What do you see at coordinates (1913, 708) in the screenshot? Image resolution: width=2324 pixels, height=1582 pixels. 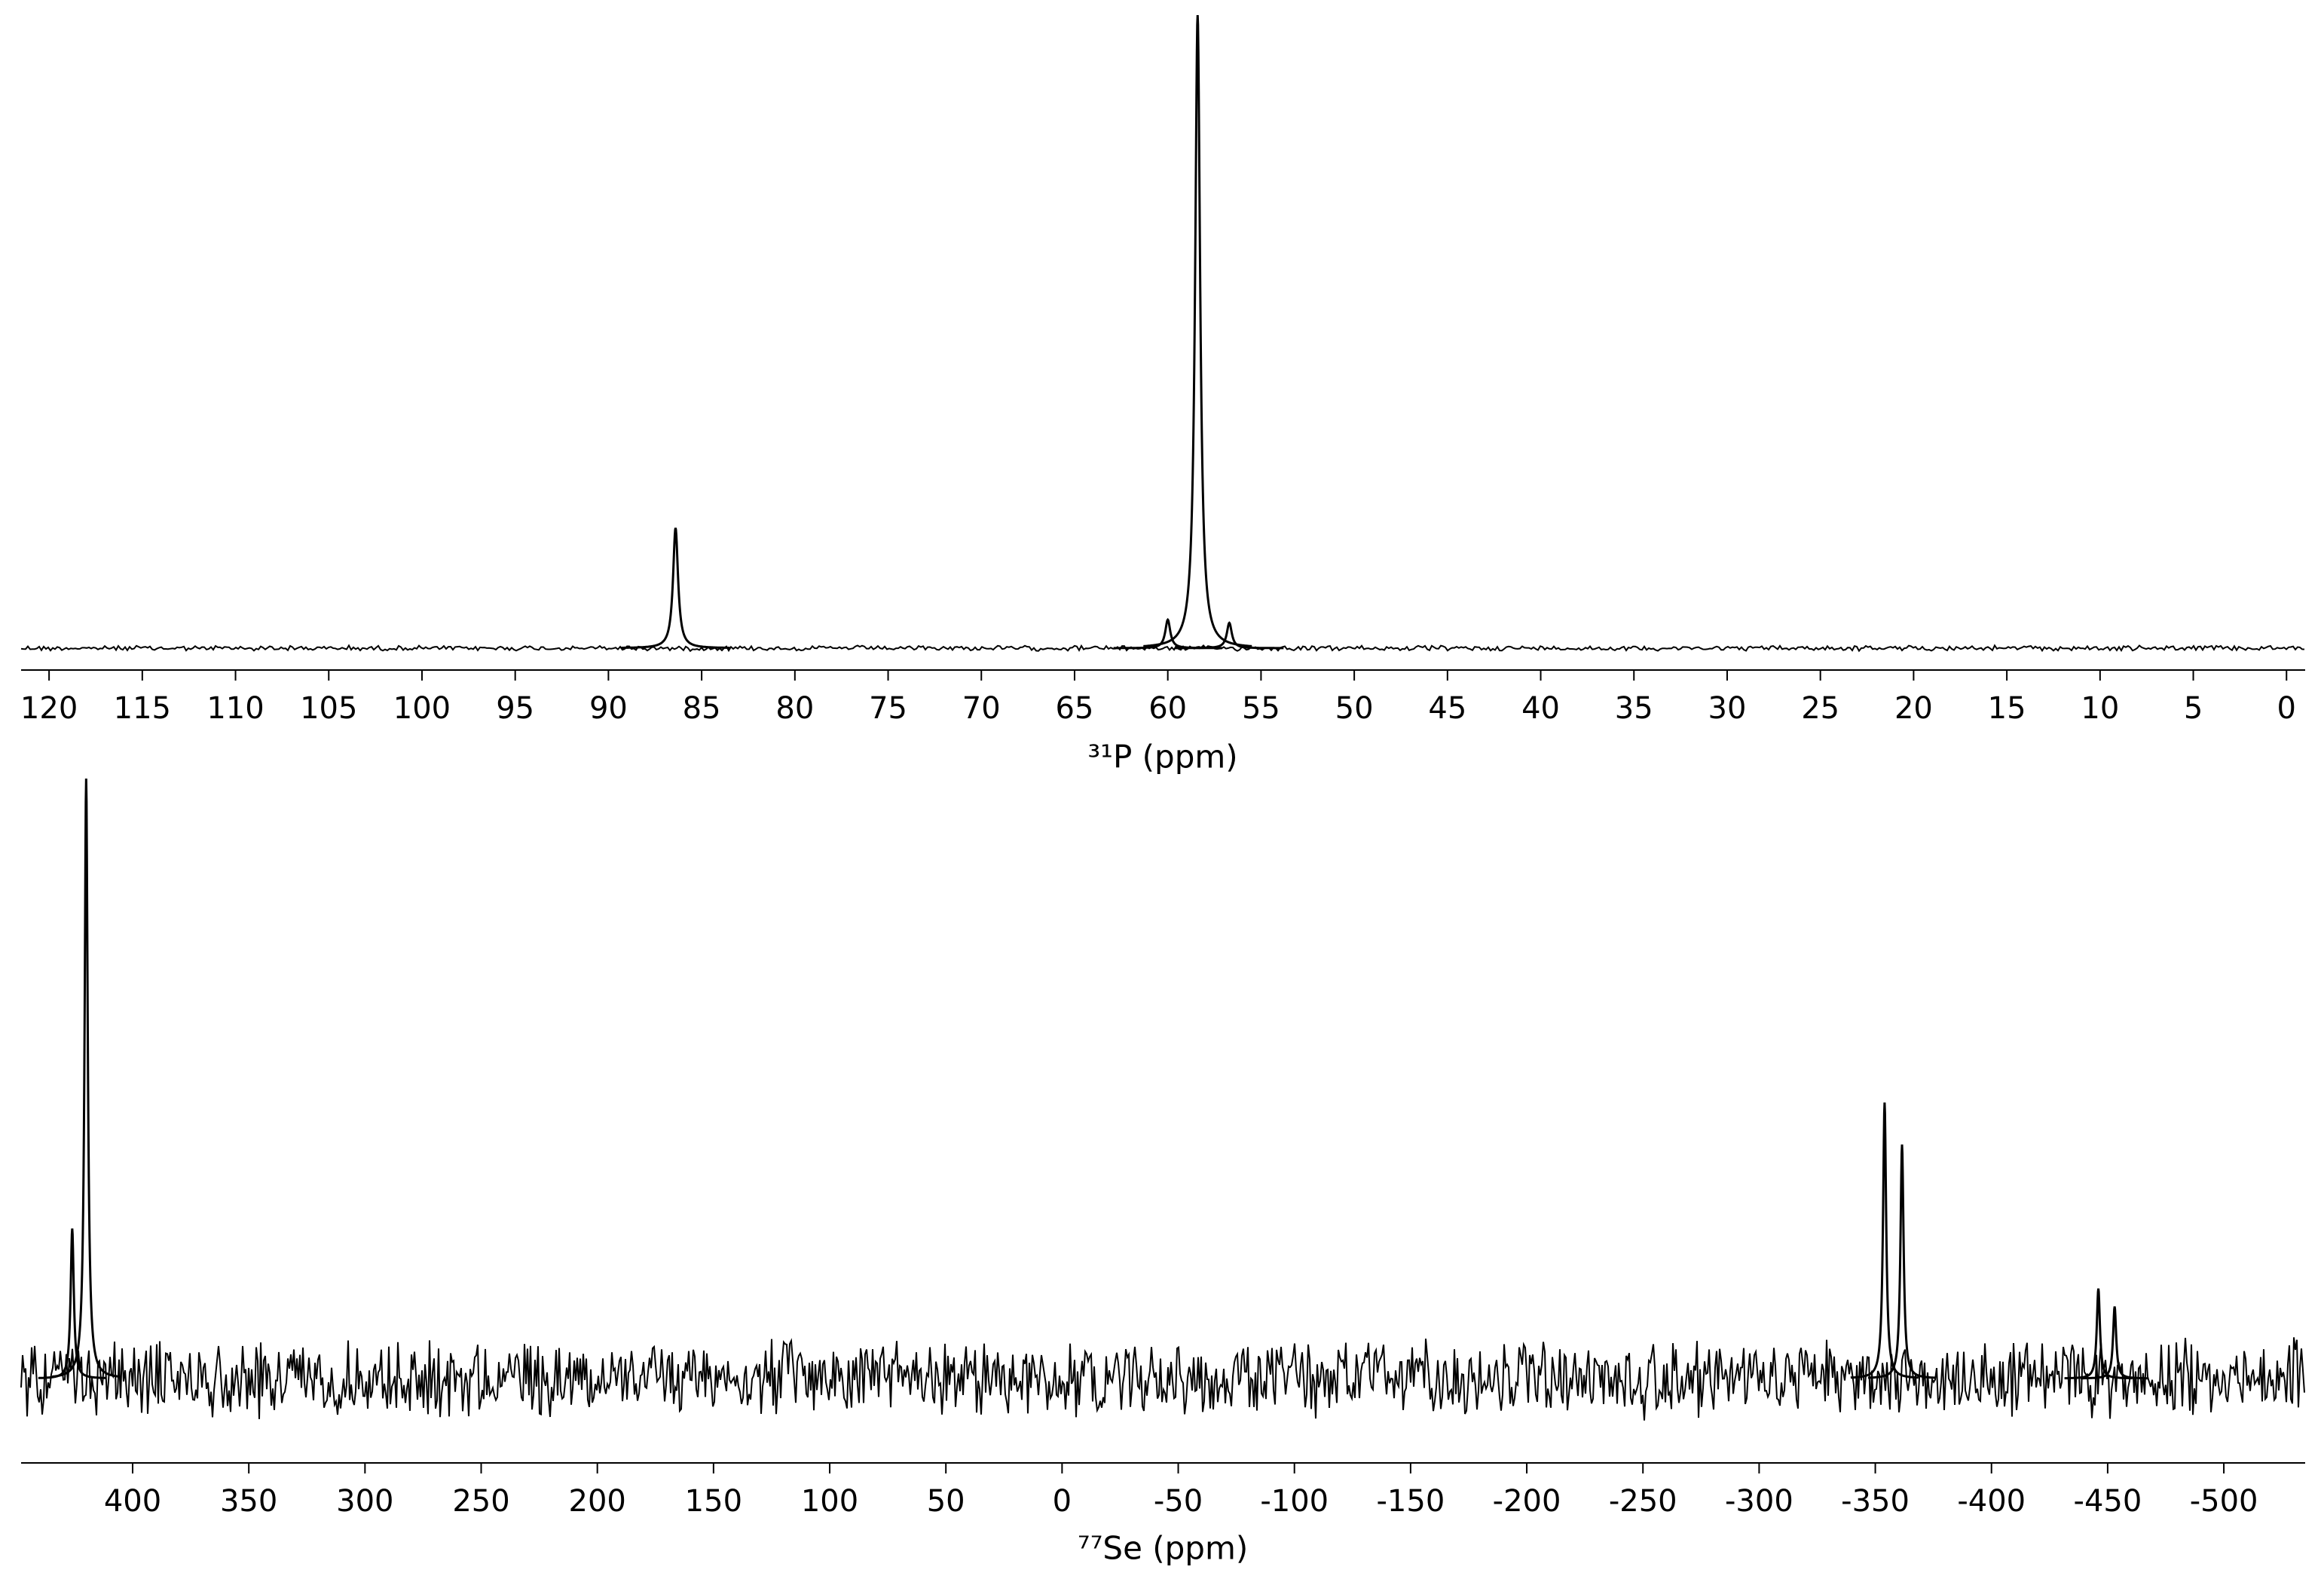 I see `x-tick-label: 20` at bounding box center [1913, 708].